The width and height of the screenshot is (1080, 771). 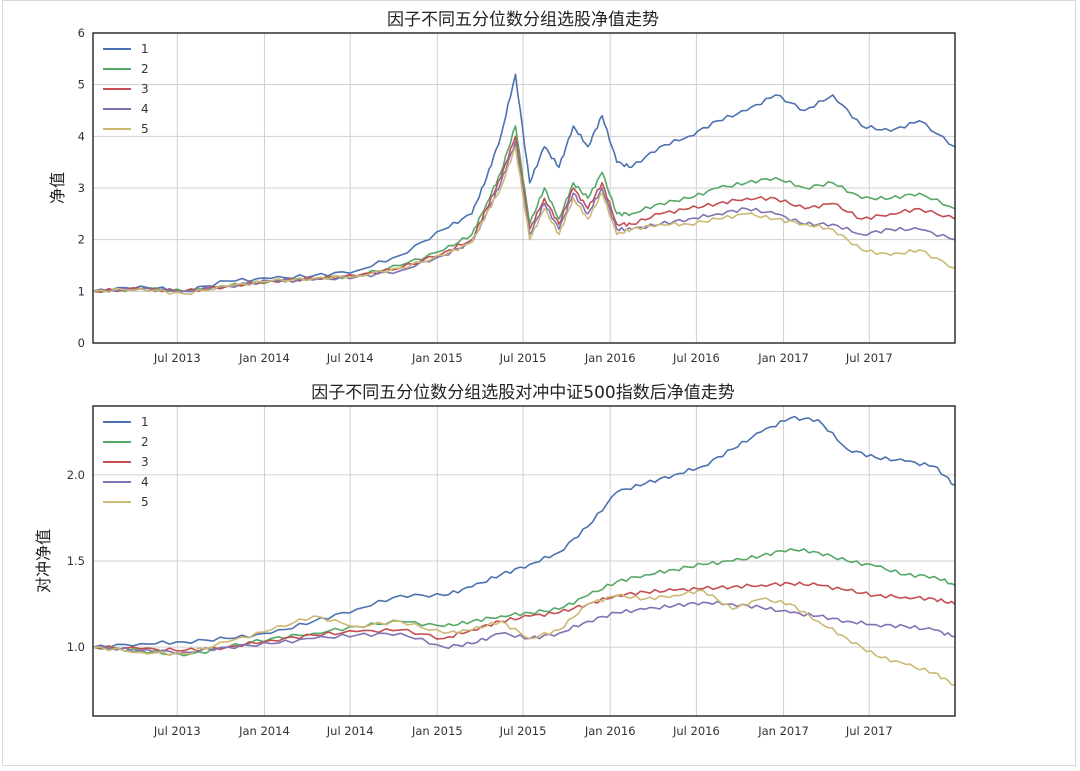 What do you see at coordinates (81, 85) in the screenshot?
I see `y-tick-label: 5` at bounding box center [81, 85].